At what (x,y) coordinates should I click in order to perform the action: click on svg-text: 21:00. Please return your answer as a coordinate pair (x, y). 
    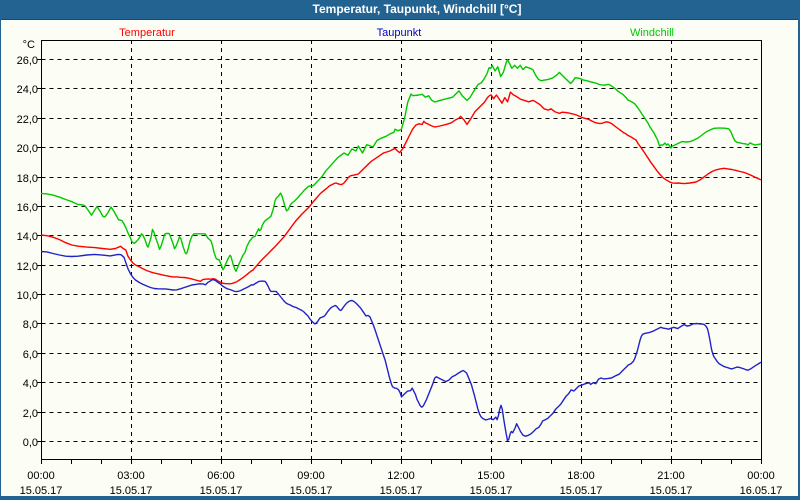
    Looking at the image, I should click on (671, 476).